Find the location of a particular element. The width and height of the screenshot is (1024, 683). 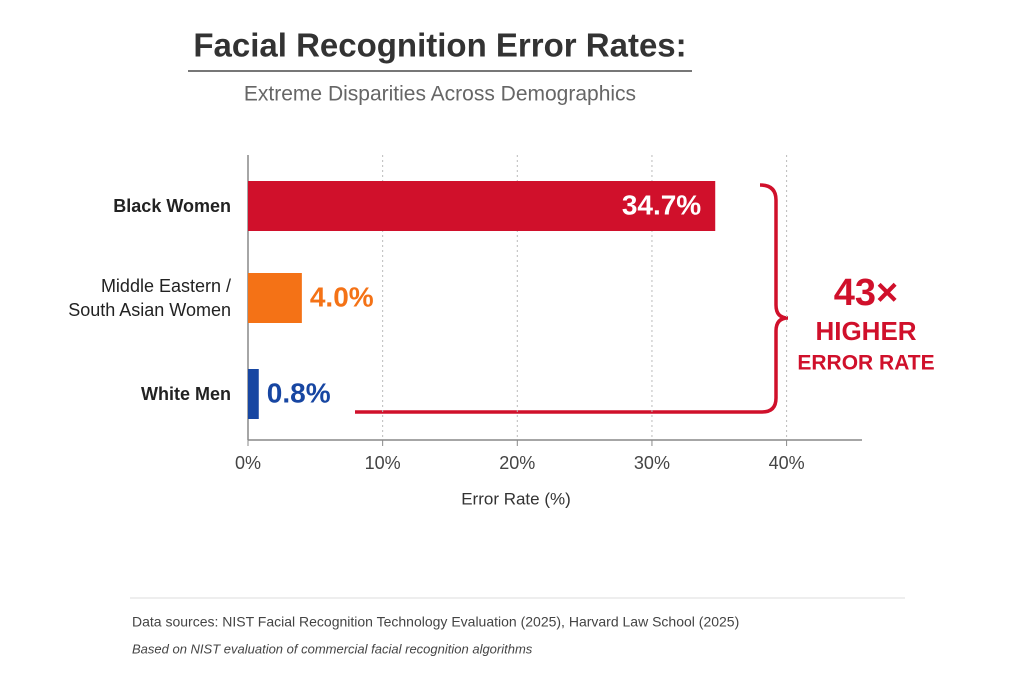

annotation-text: ERROR RATE is located at coordinates (865, 363).